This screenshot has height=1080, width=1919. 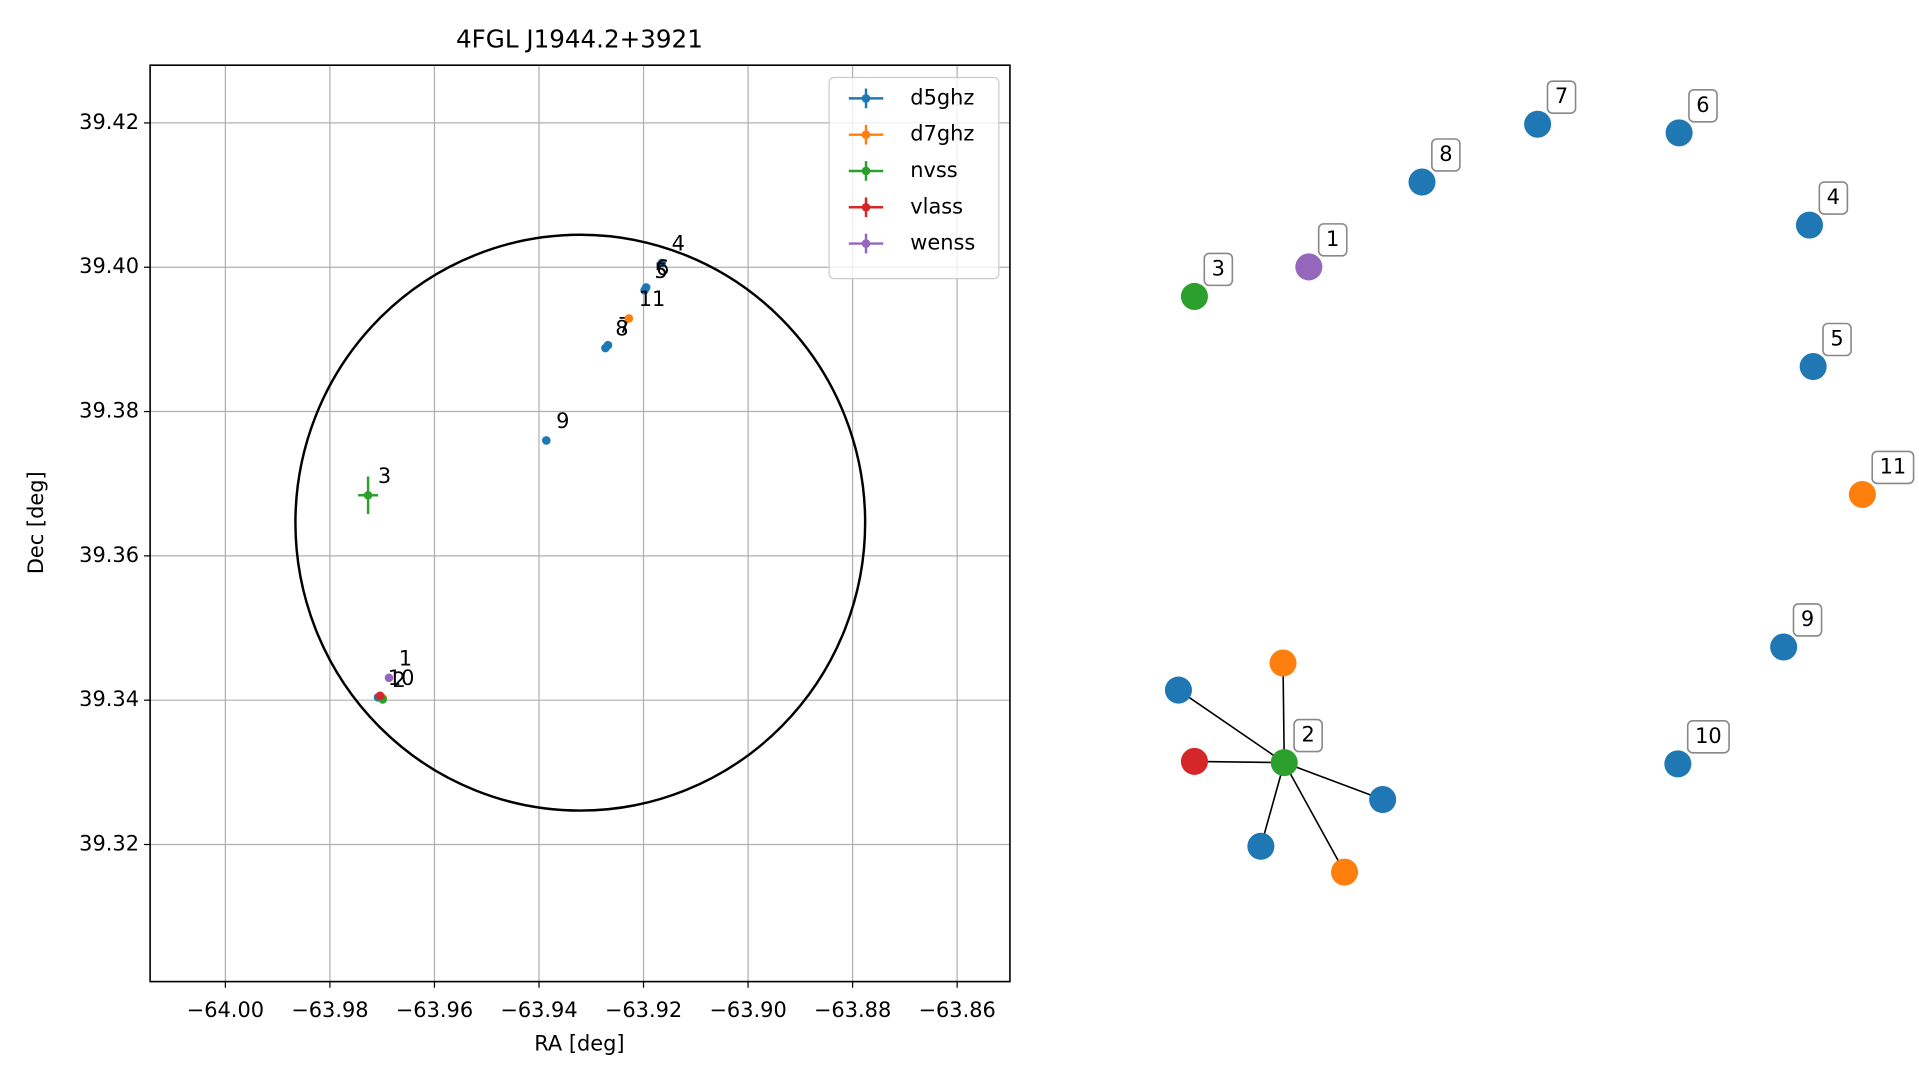 What do you see at coordinates (660, 271) in the screenshot?
I see `point-label: 5` at bounding box center [660, 271].